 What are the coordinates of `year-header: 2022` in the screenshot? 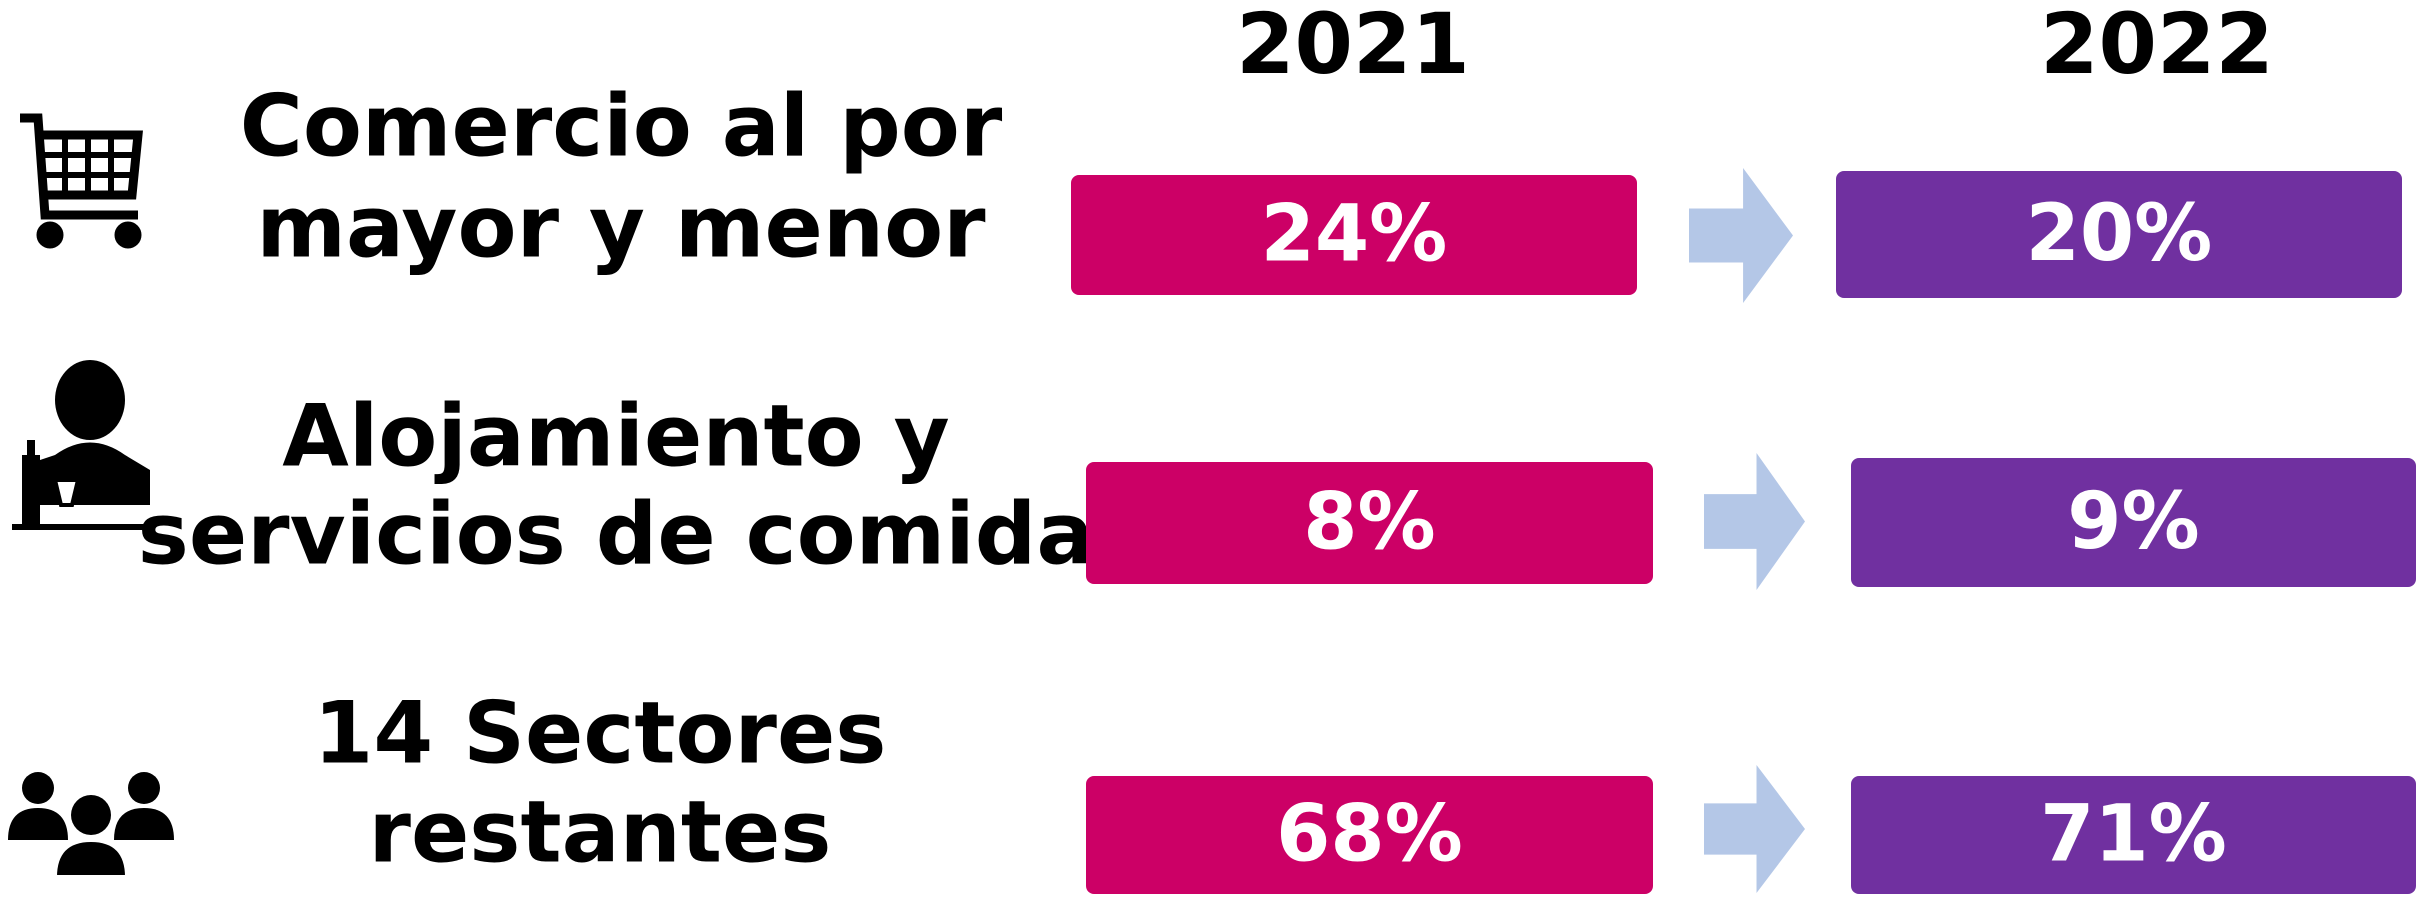 It's located at (2157, 46).